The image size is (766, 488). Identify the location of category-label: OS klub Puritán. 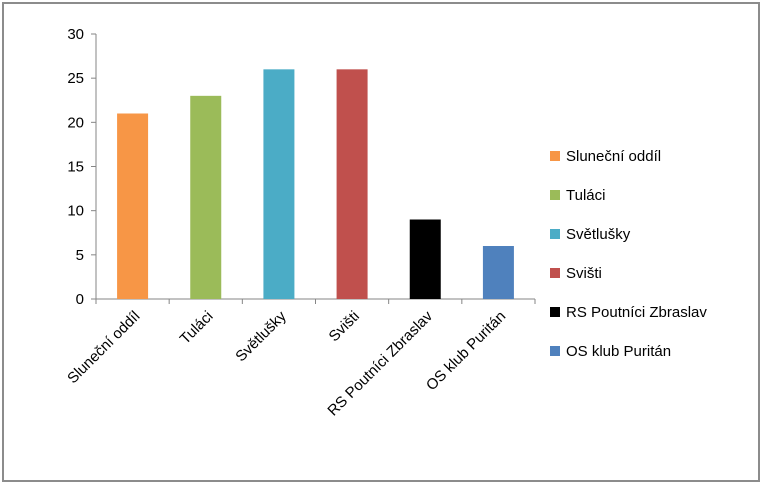
(466, 351).